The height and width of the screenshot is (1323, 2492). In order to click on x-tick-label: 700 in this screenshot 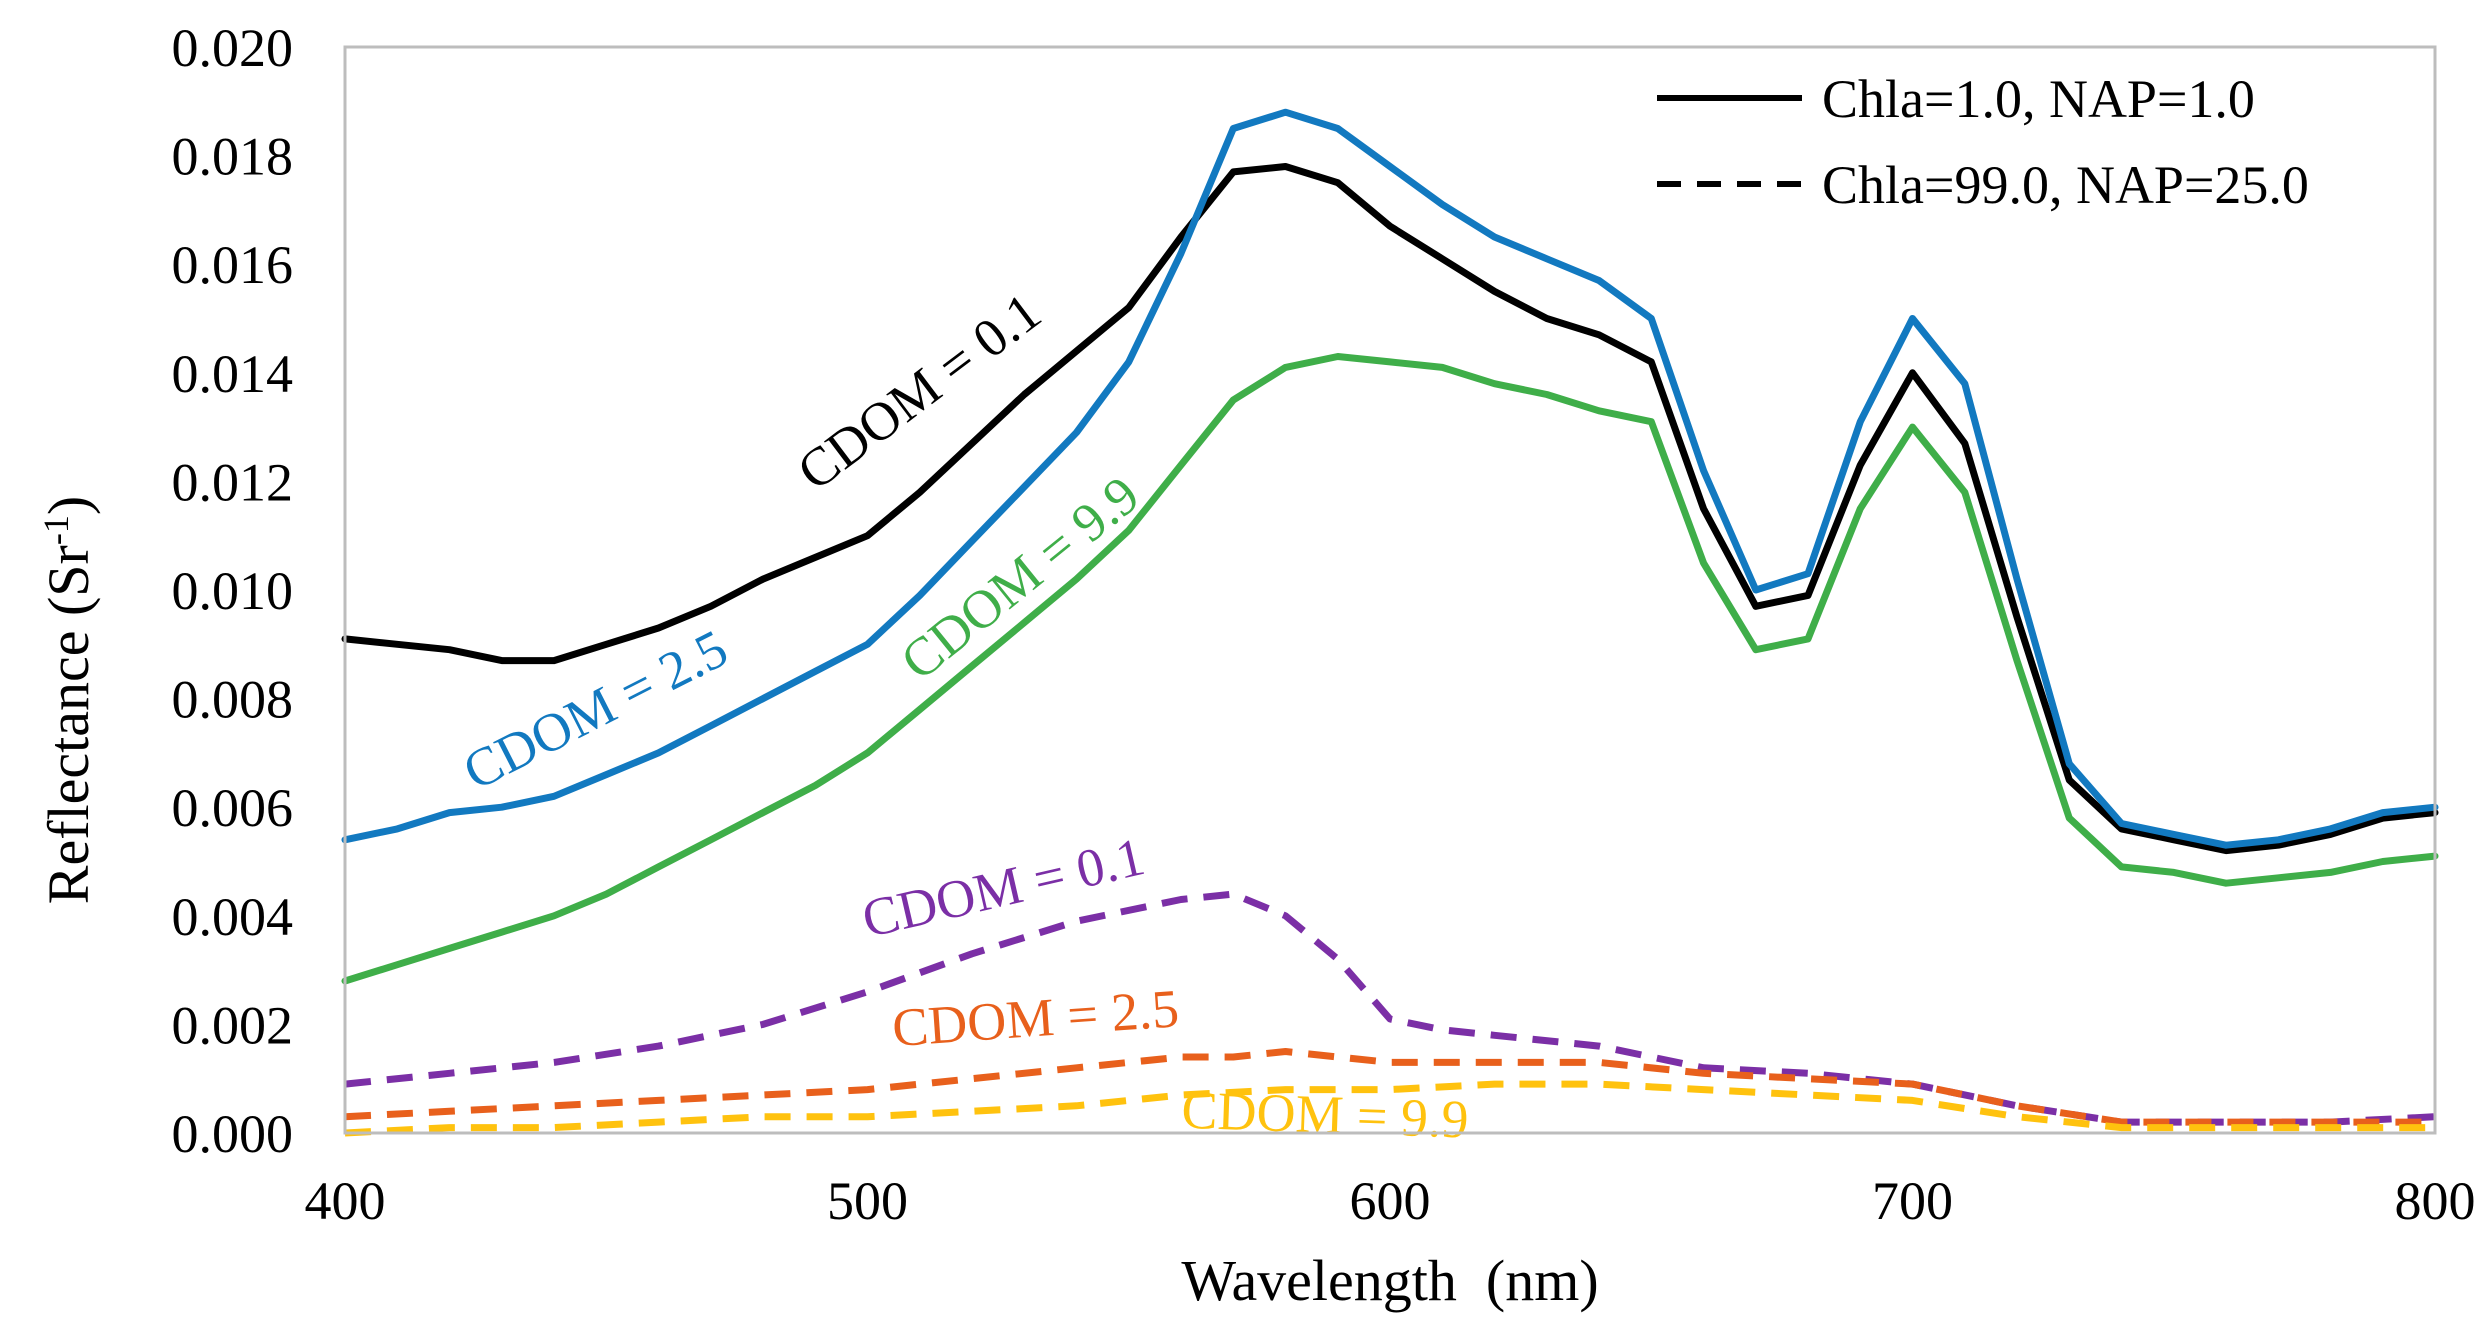, I will do `click(1912, 1201)`.